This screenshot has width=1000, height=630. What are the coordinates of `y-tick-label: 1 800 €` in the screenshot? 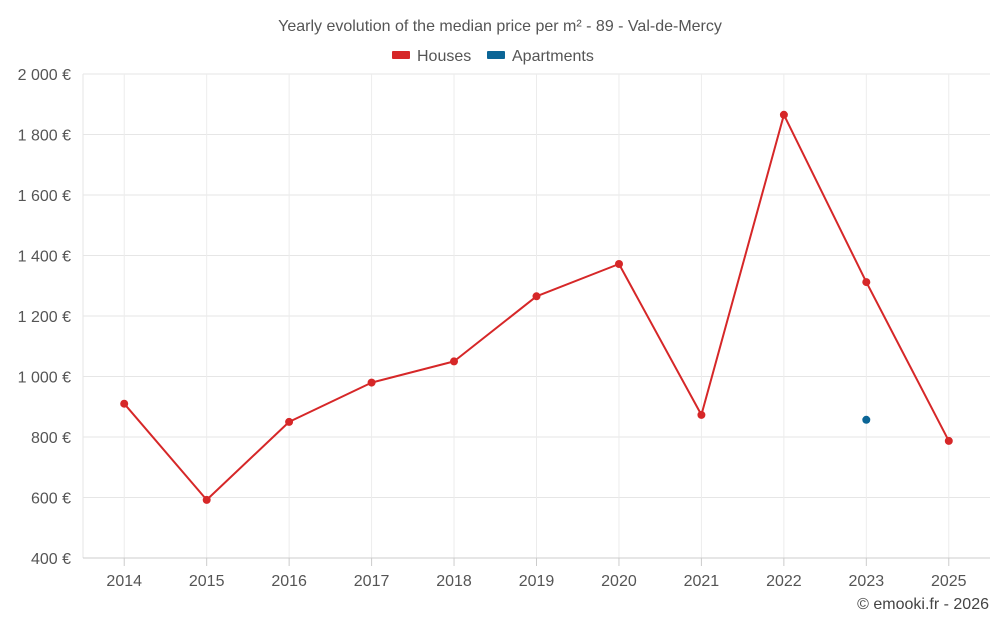 It's located at (44, 136).